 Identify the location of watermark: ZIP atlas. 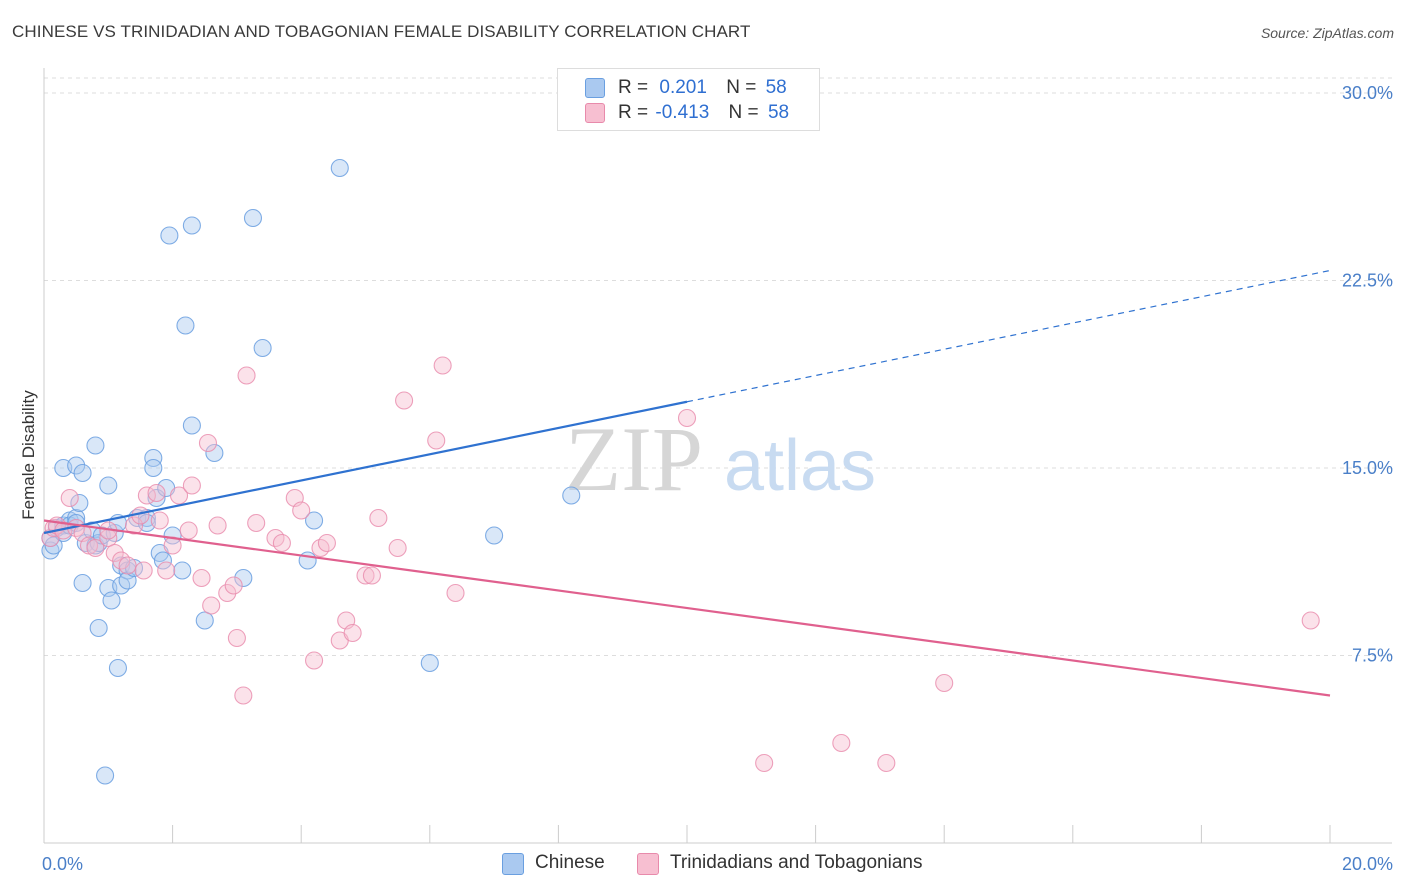
(720, 459).